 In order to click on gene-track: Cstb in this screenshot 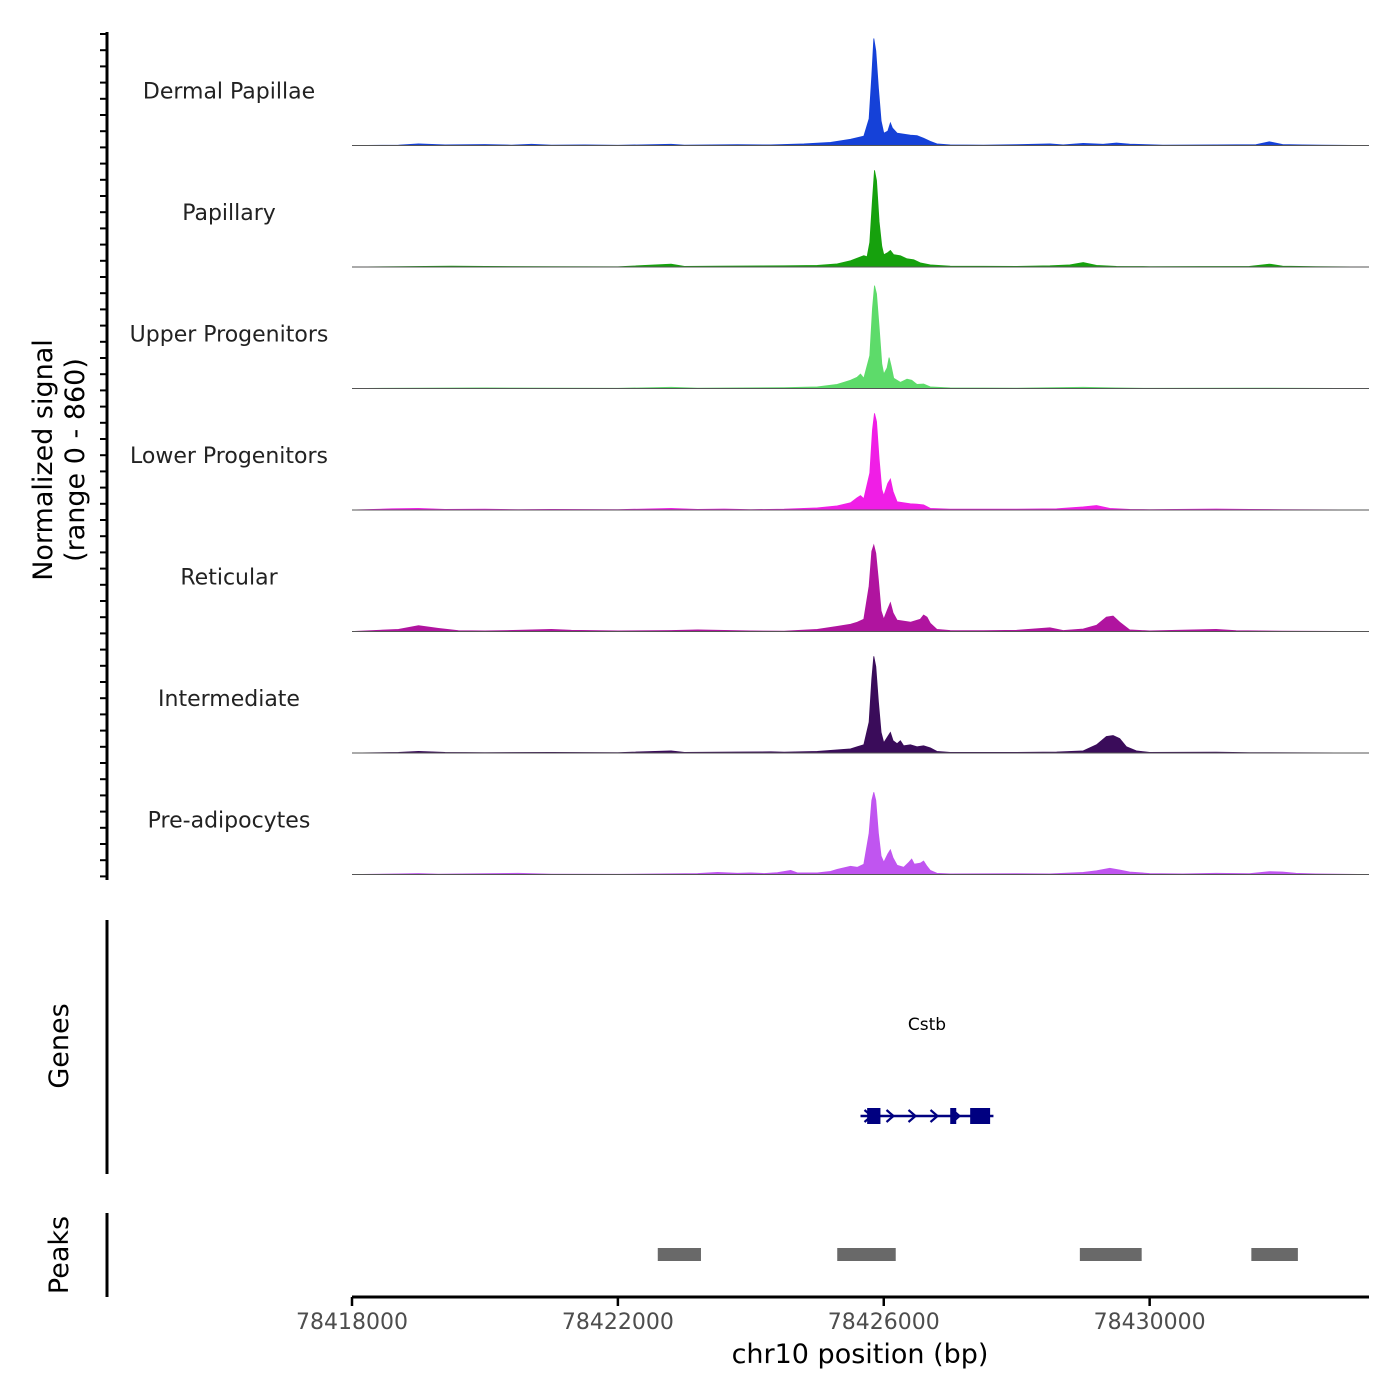, I will do `click(927, 1069)`.